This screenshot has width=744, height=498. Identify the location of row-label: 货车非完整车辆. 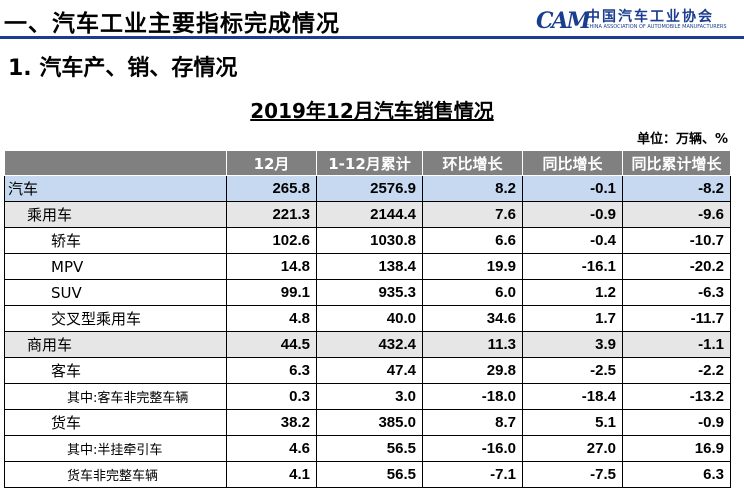
(115, 474).